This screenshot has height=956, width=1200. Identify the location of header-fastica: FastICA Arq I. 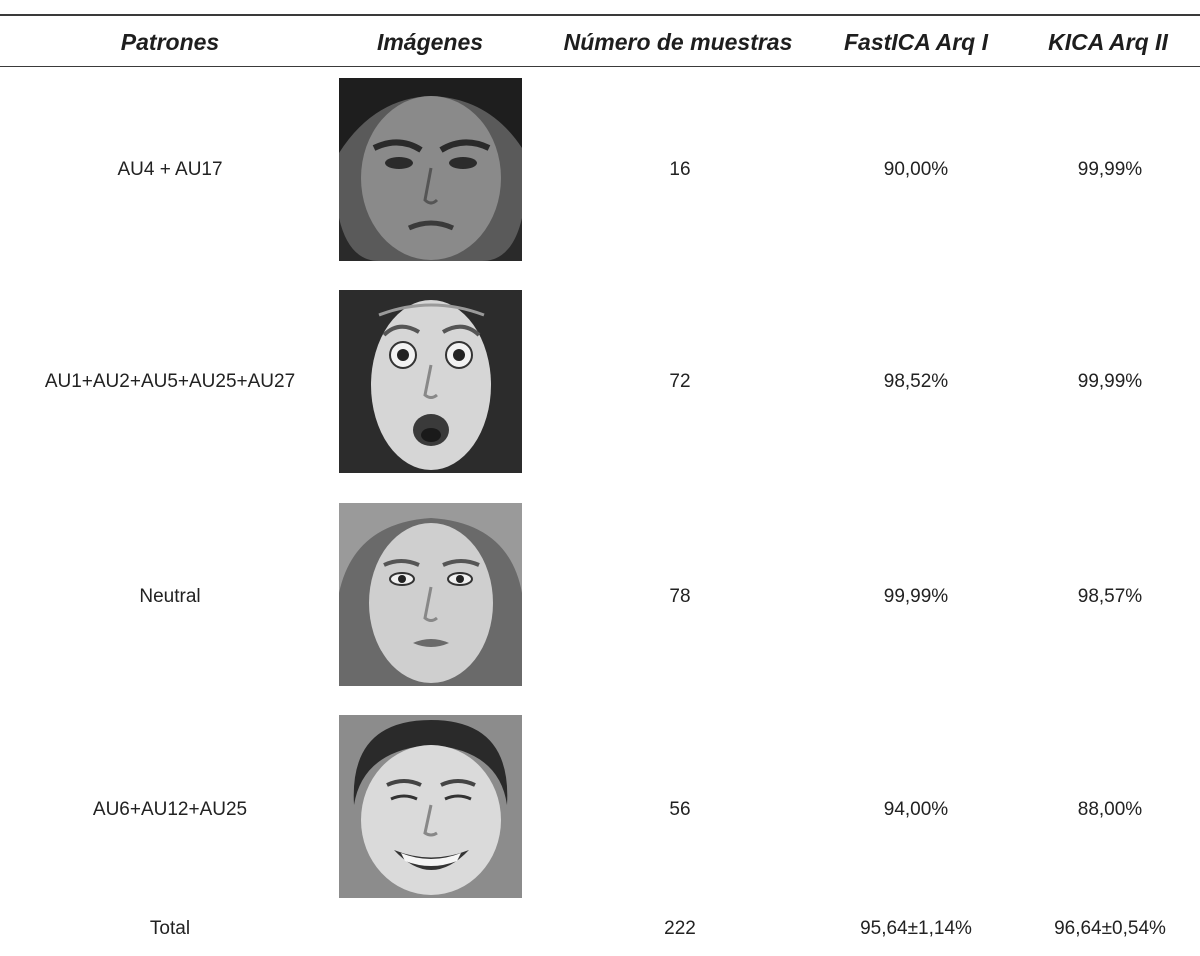
(916, 42).